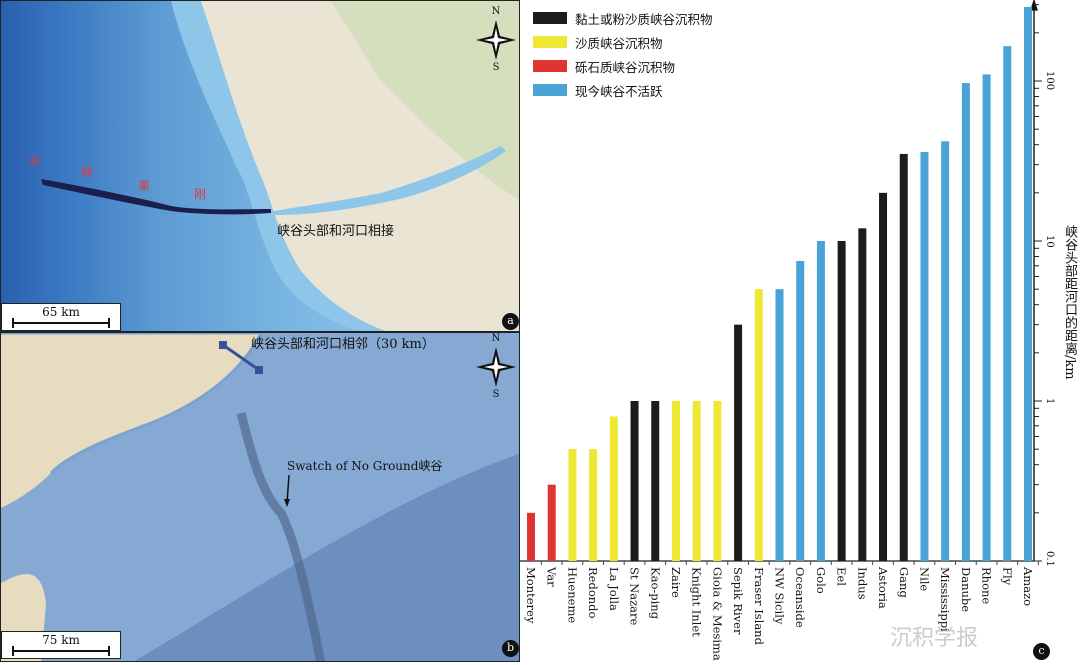  I want to click on x-tick-label: Fraser Island, so click(758, 606).